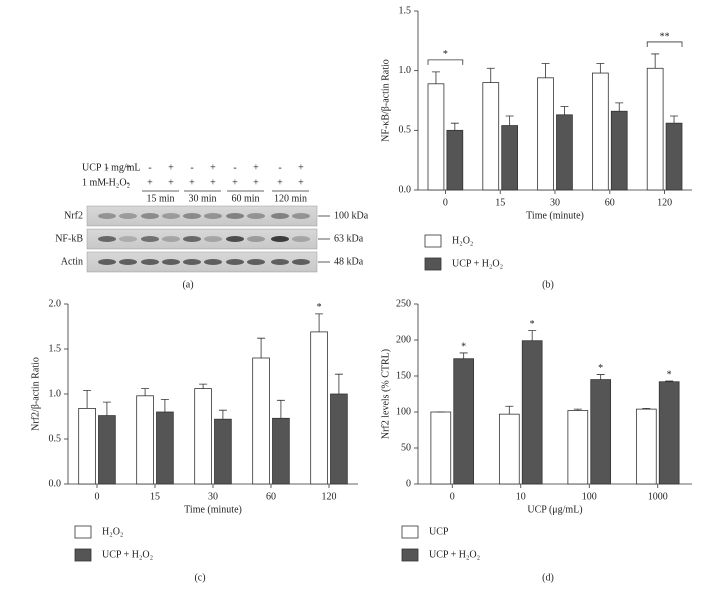 This screenshot has width=703, height=602. I want to click on x-tick-label: 60, so click(610, 202).